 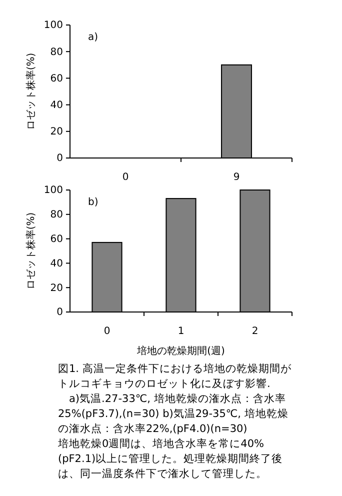 I want to click on text: a), so click(x=93, y=37).